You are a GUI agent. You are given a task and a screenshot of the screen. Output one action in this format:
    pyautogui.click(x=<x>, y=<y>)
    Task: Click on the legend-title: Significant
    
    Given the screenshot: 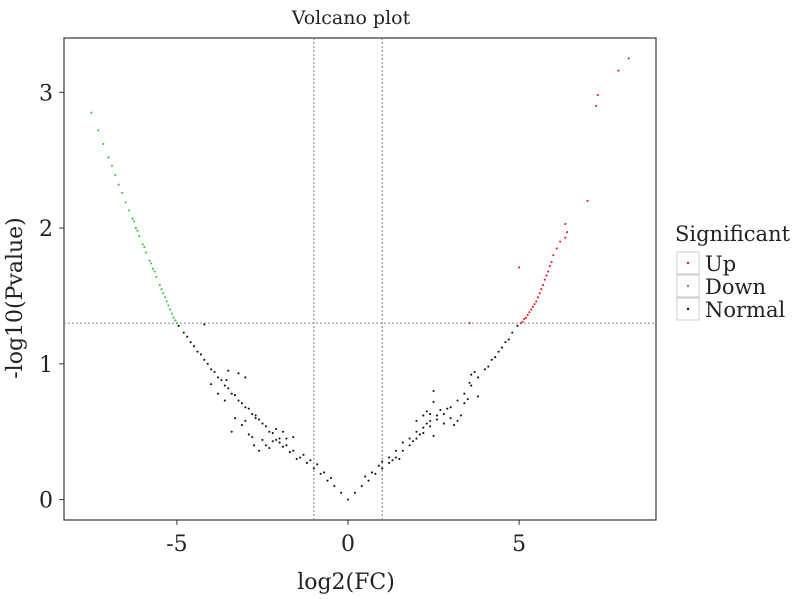 What is the action you would take?
    pyautogui.click(x=733, y=234)
    